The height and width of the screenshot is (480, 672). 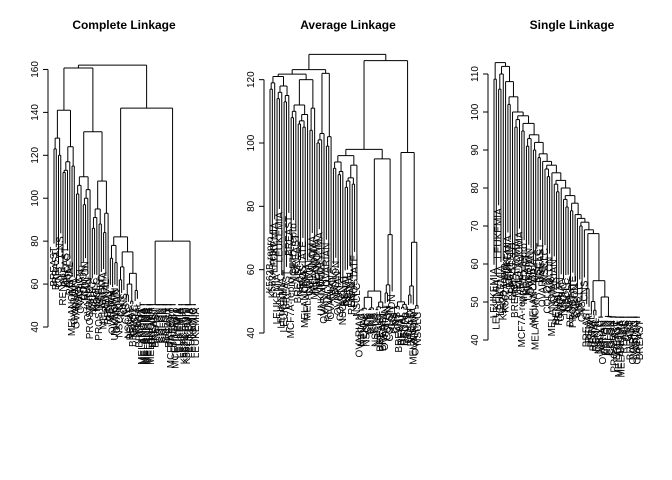 What do you see at coordinates (35, 69) in the screenshot?
I see `y-tick-label: 160` at bounding box center [35, 69].